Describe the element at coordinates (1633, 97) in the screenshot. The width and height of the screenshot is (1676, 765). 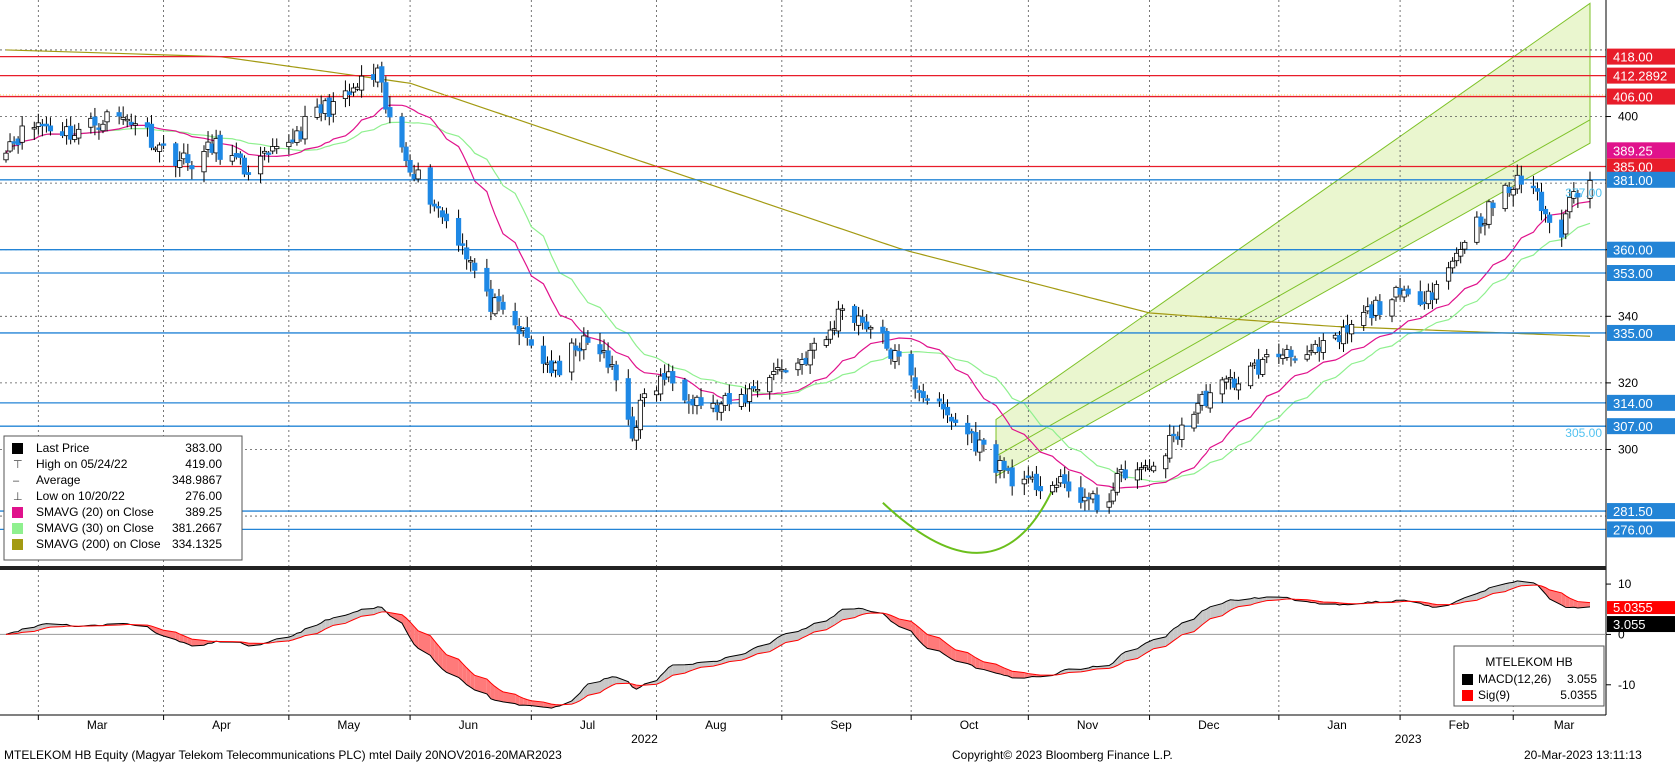
I see `resistance-label: 406.00` at that location.